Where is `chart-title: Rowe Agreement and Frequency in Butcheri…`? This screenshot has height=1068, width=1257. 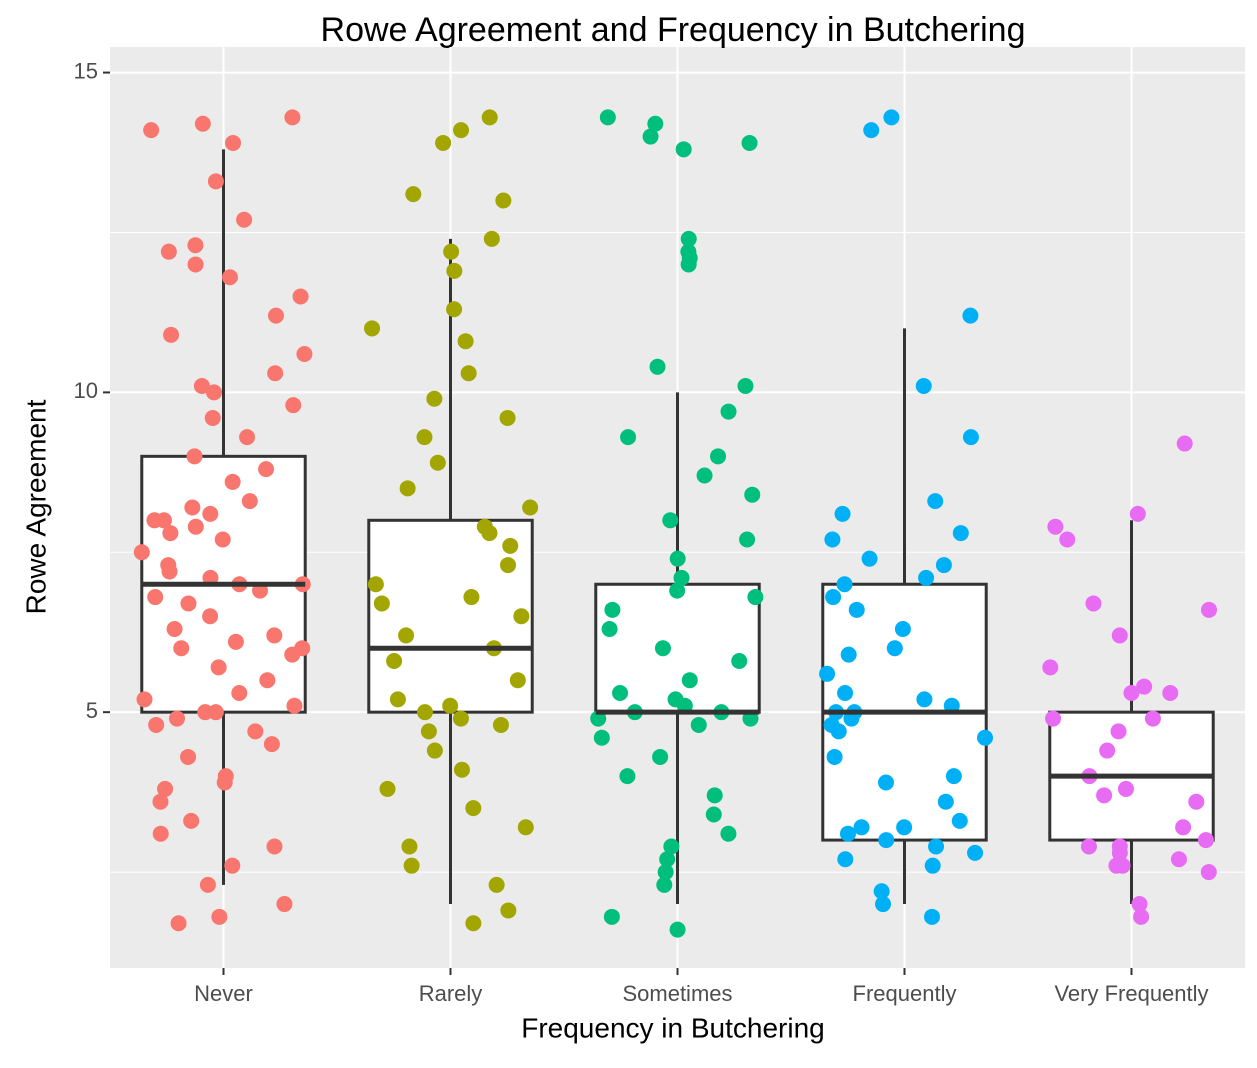
chart-title: Rowe Agreement and Frequency in Butcheri… is located at coordinates (673, 30).